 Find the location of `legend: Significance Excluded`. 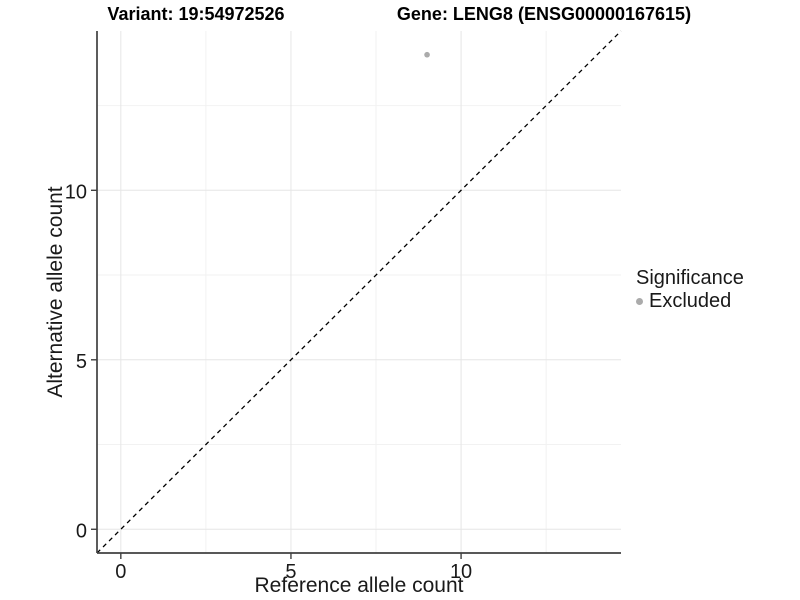

legend: Significance Excluded is located at coordinates (690, 289).